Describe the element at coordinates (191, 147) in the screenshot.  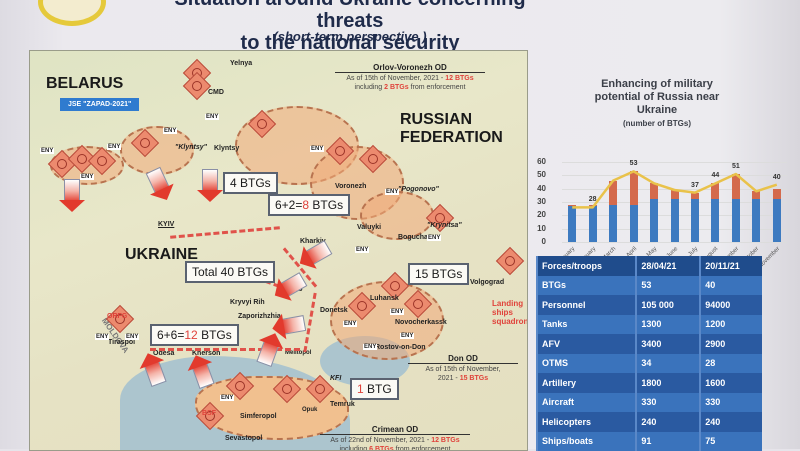
I see `city-klyntsy-quoted: "Klyntsy"` at that location.